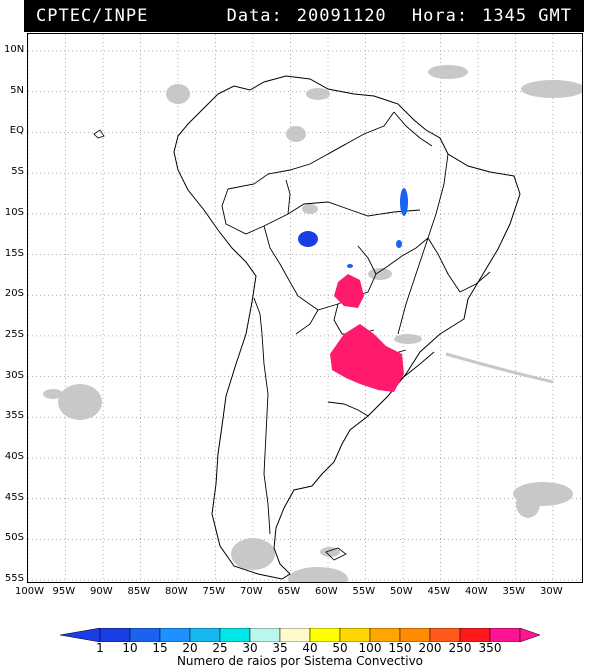 The height and width of the screenshot is (670, 600). What do you see at coordinates (220, 648) in the screenshot?
I see `colorbar-tick-label: 25` at bounding box center [220, 648].